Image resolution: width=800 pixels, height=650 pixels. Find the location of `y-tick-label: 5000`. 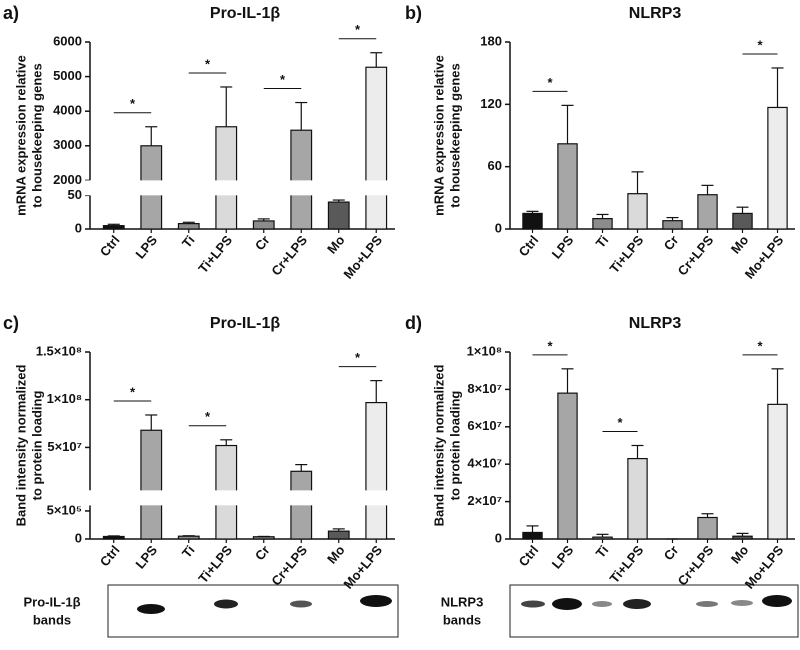

y-tick-label: 5000 is located at coordinates (67, 75).